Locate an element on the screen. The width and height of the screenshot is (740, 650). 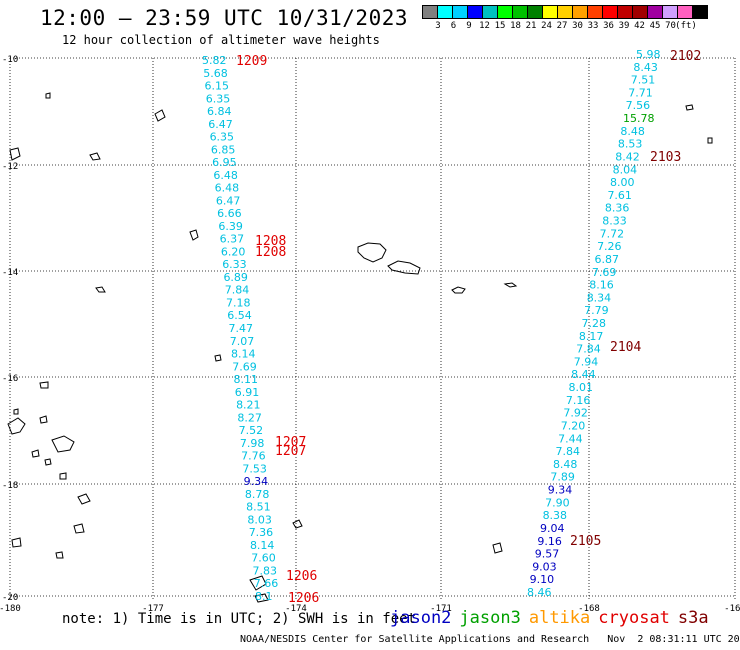
wave-height-label: 8.01 is located at coordinates (581, 387).